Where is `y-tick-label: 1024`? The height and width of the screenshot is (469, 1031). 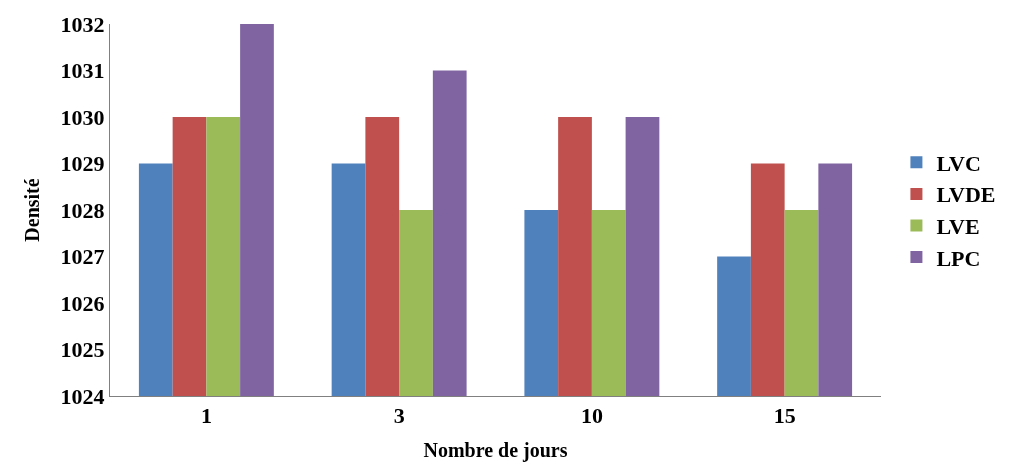 y-tick-label: 1024 is located at coordinates (82, 396).